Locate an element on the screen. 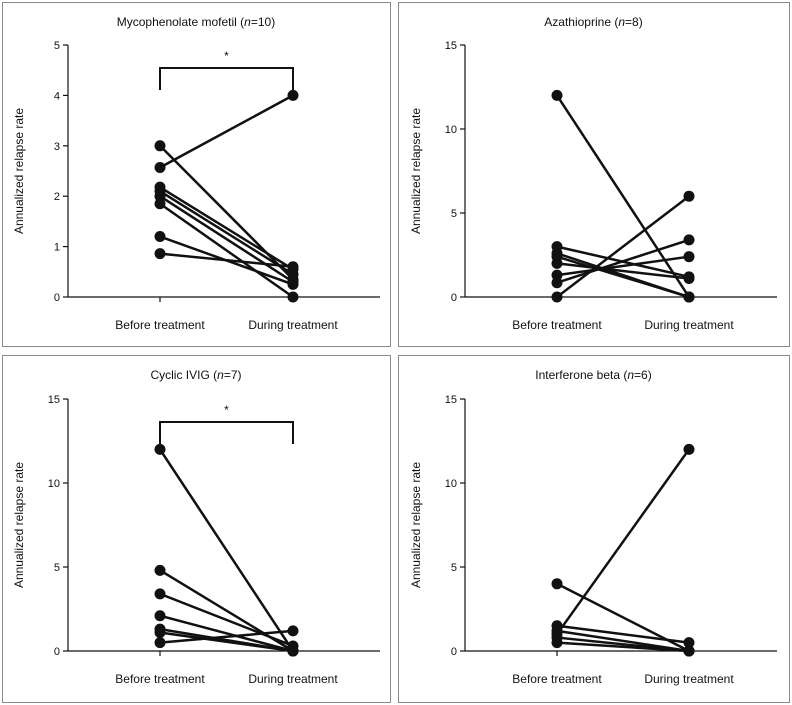  chart-title-suffix: =7) is located at coordinates (233, 375).